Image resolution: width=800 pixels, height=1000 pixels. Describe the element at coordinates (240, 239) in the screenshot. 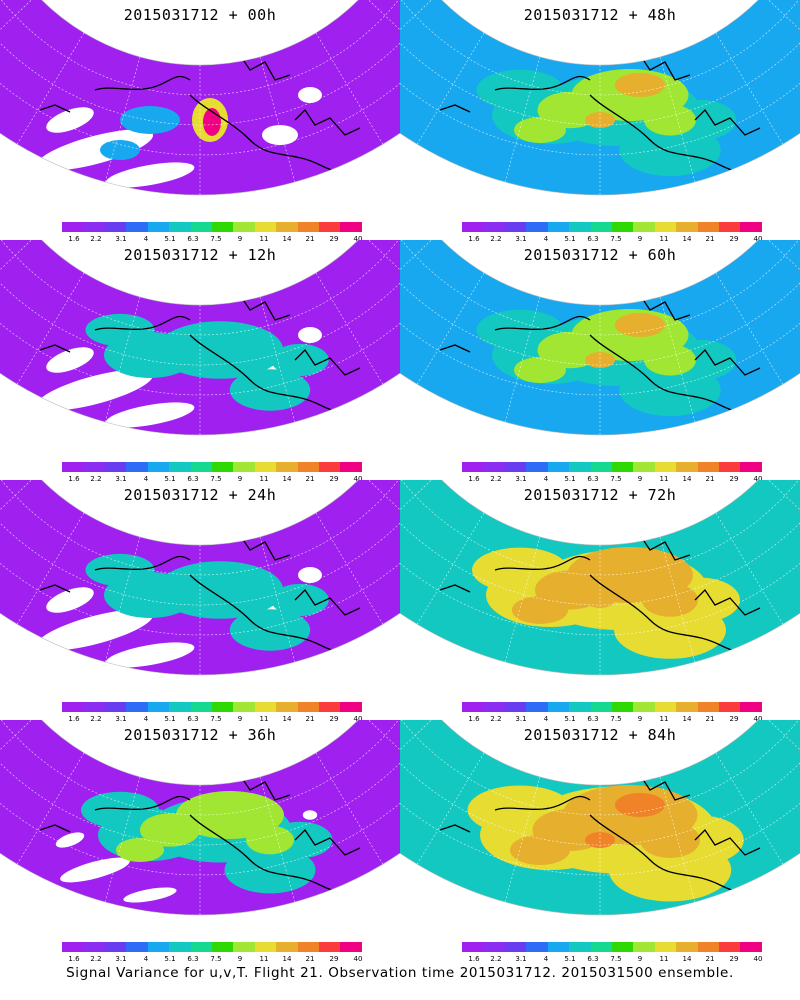

I see `colorbar-label: 9` at that location.